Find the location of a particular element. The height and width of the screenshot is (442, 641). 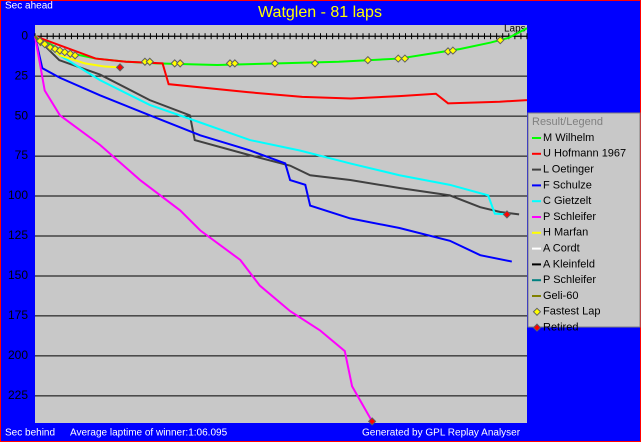

legend-label: A Kleinfeld is located at coordinates (569, 264).